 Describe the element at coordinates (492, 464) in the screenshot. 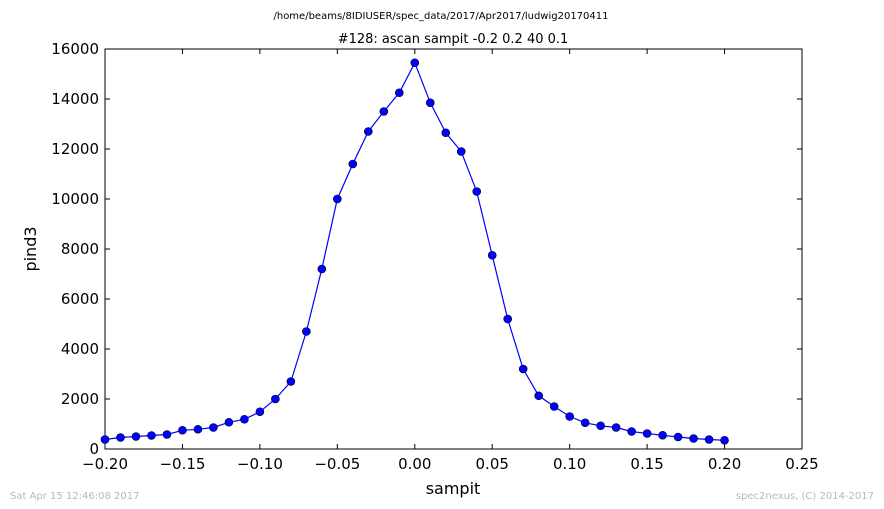

I see `x-tick-label: 0.05` at that location.